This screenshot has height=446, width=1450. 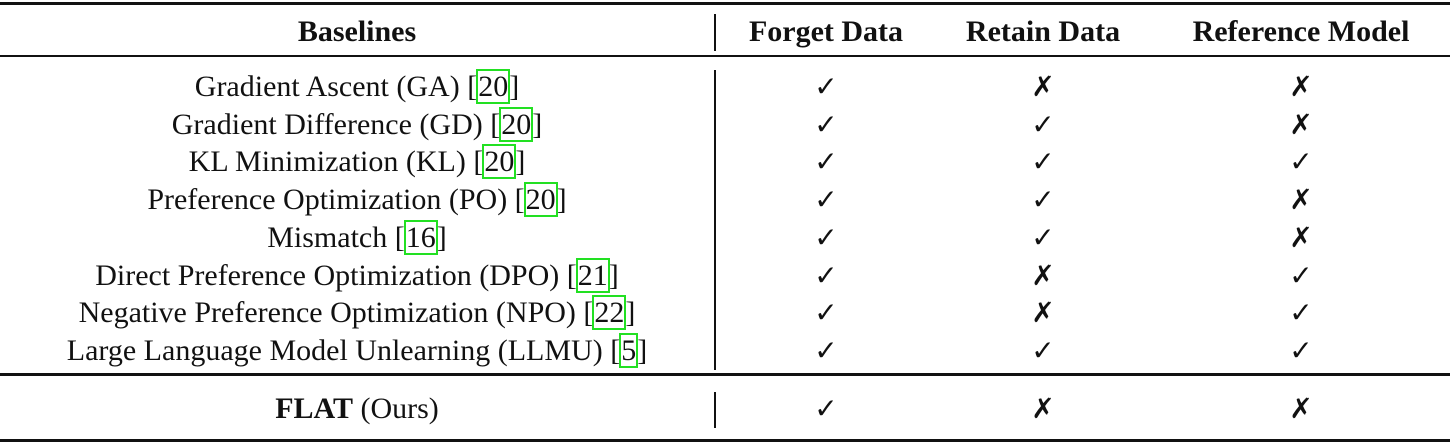 I want to click on method-name-bold: FLAT, so click(x=314, y=408).